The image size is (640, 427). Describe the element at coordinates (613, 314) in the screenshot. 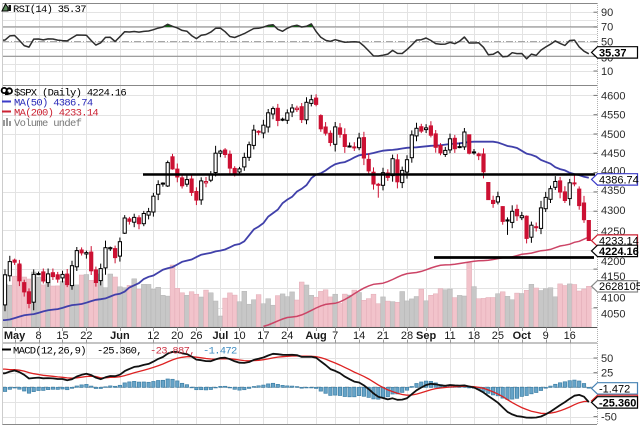

I see `svg-text: 4050` at that location.